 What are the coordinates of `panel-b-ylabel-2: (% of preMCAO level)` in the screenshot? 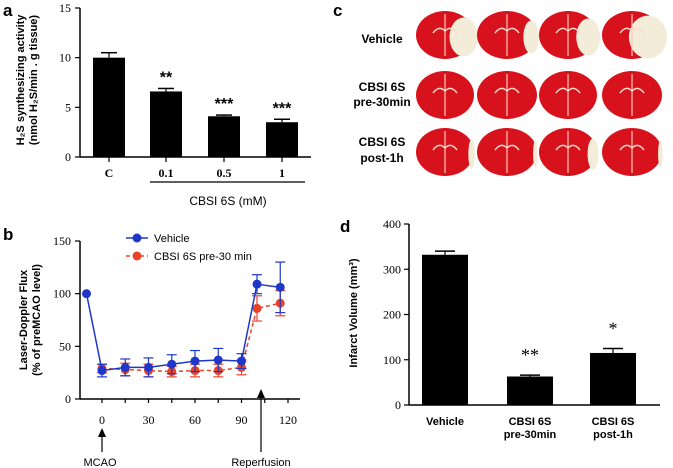 It's located at (37, 320).